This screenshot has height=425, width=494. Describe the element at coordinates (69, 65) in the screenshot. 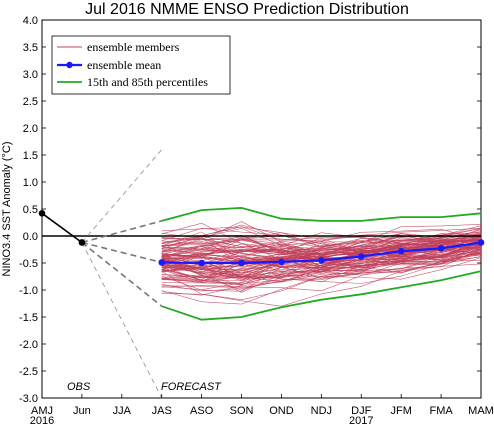

I see `legend-swatch-mean-marker` at that location.